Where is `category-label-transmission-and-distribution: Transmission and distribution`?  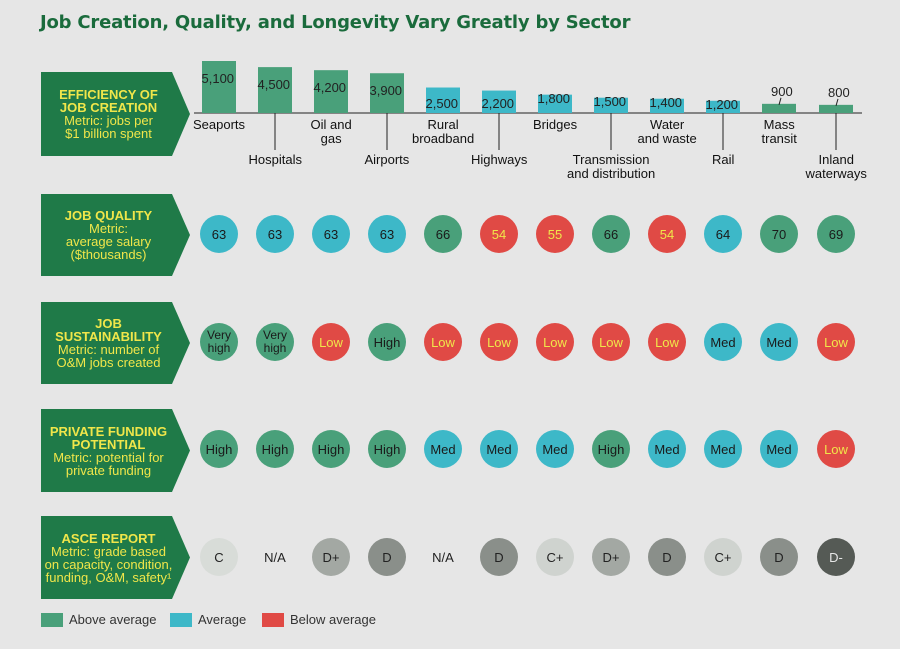 category-label-transmission-and-distribution: Transmission and distribution is located at coordinates (611, 167).